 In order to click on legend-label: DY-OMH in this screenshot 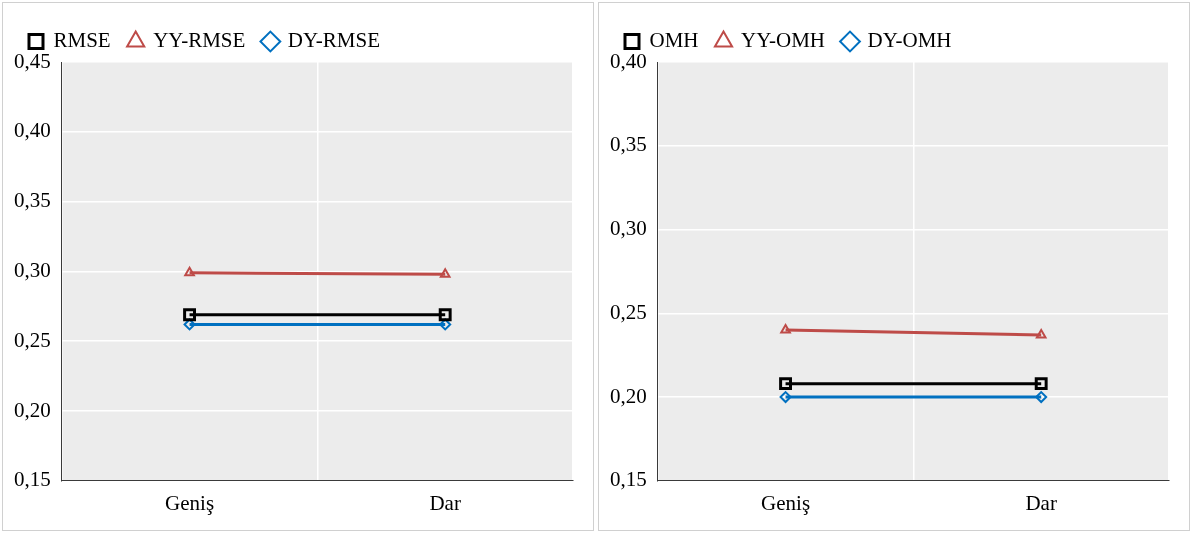, I will do `click(909, 40)`.